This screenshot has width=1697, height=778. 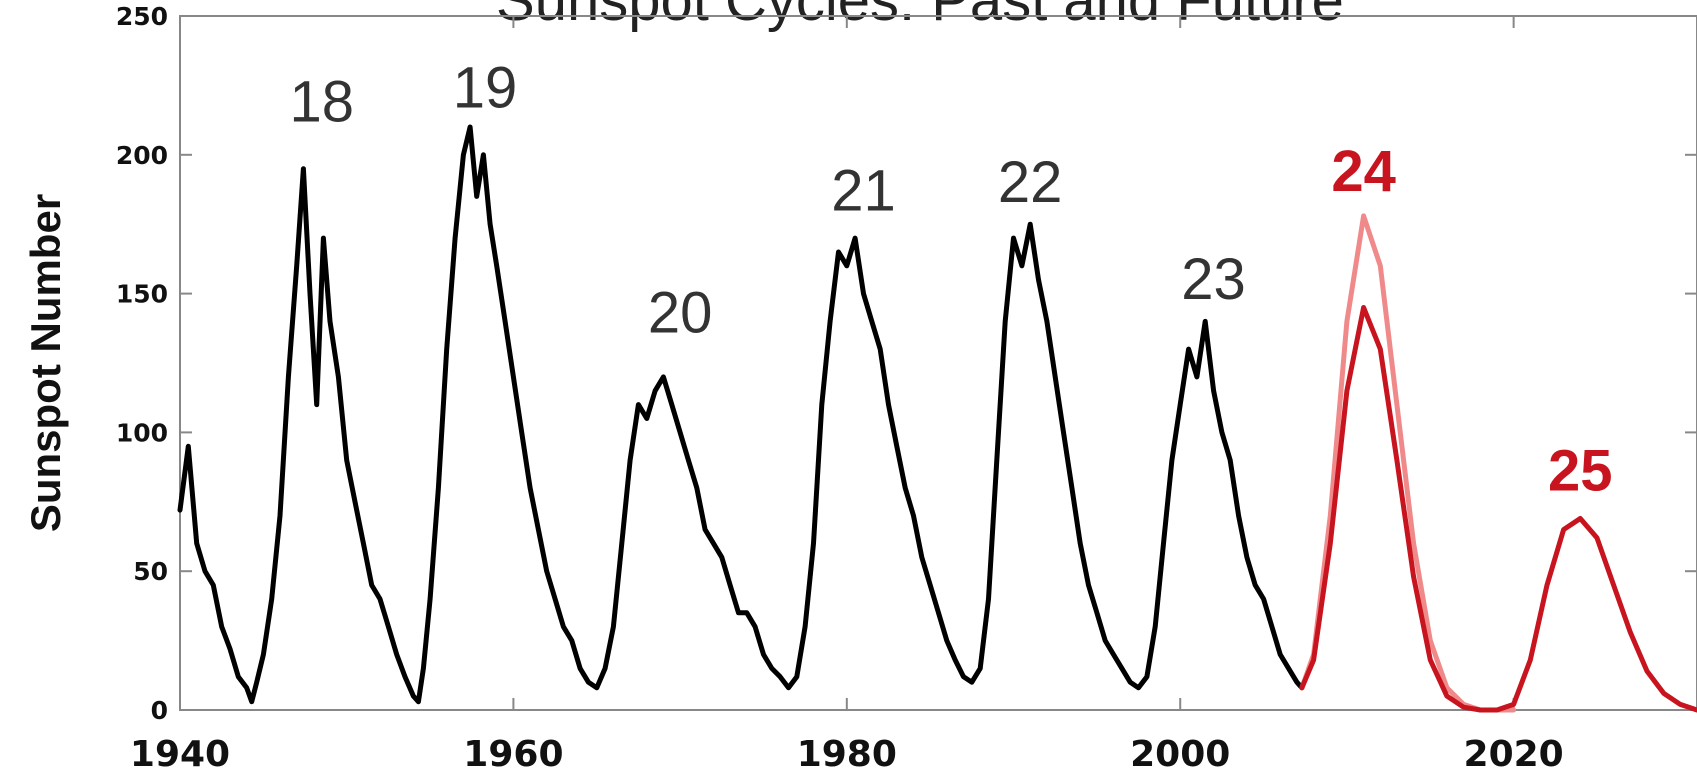 What do you see at coordinates (485, 88) in the screenshot?
I see `cycle-label-19: 19` at bounding box center [485, 88].